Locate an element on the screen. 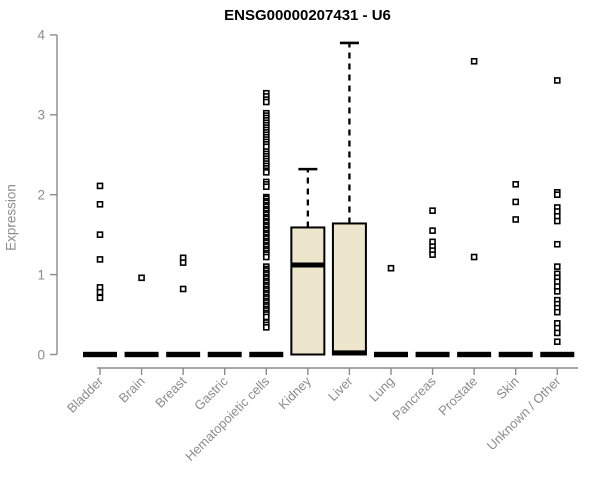 This screenshot has height=500, width=600. x-tick-label: Kidney is located at coordinates (294, 392).